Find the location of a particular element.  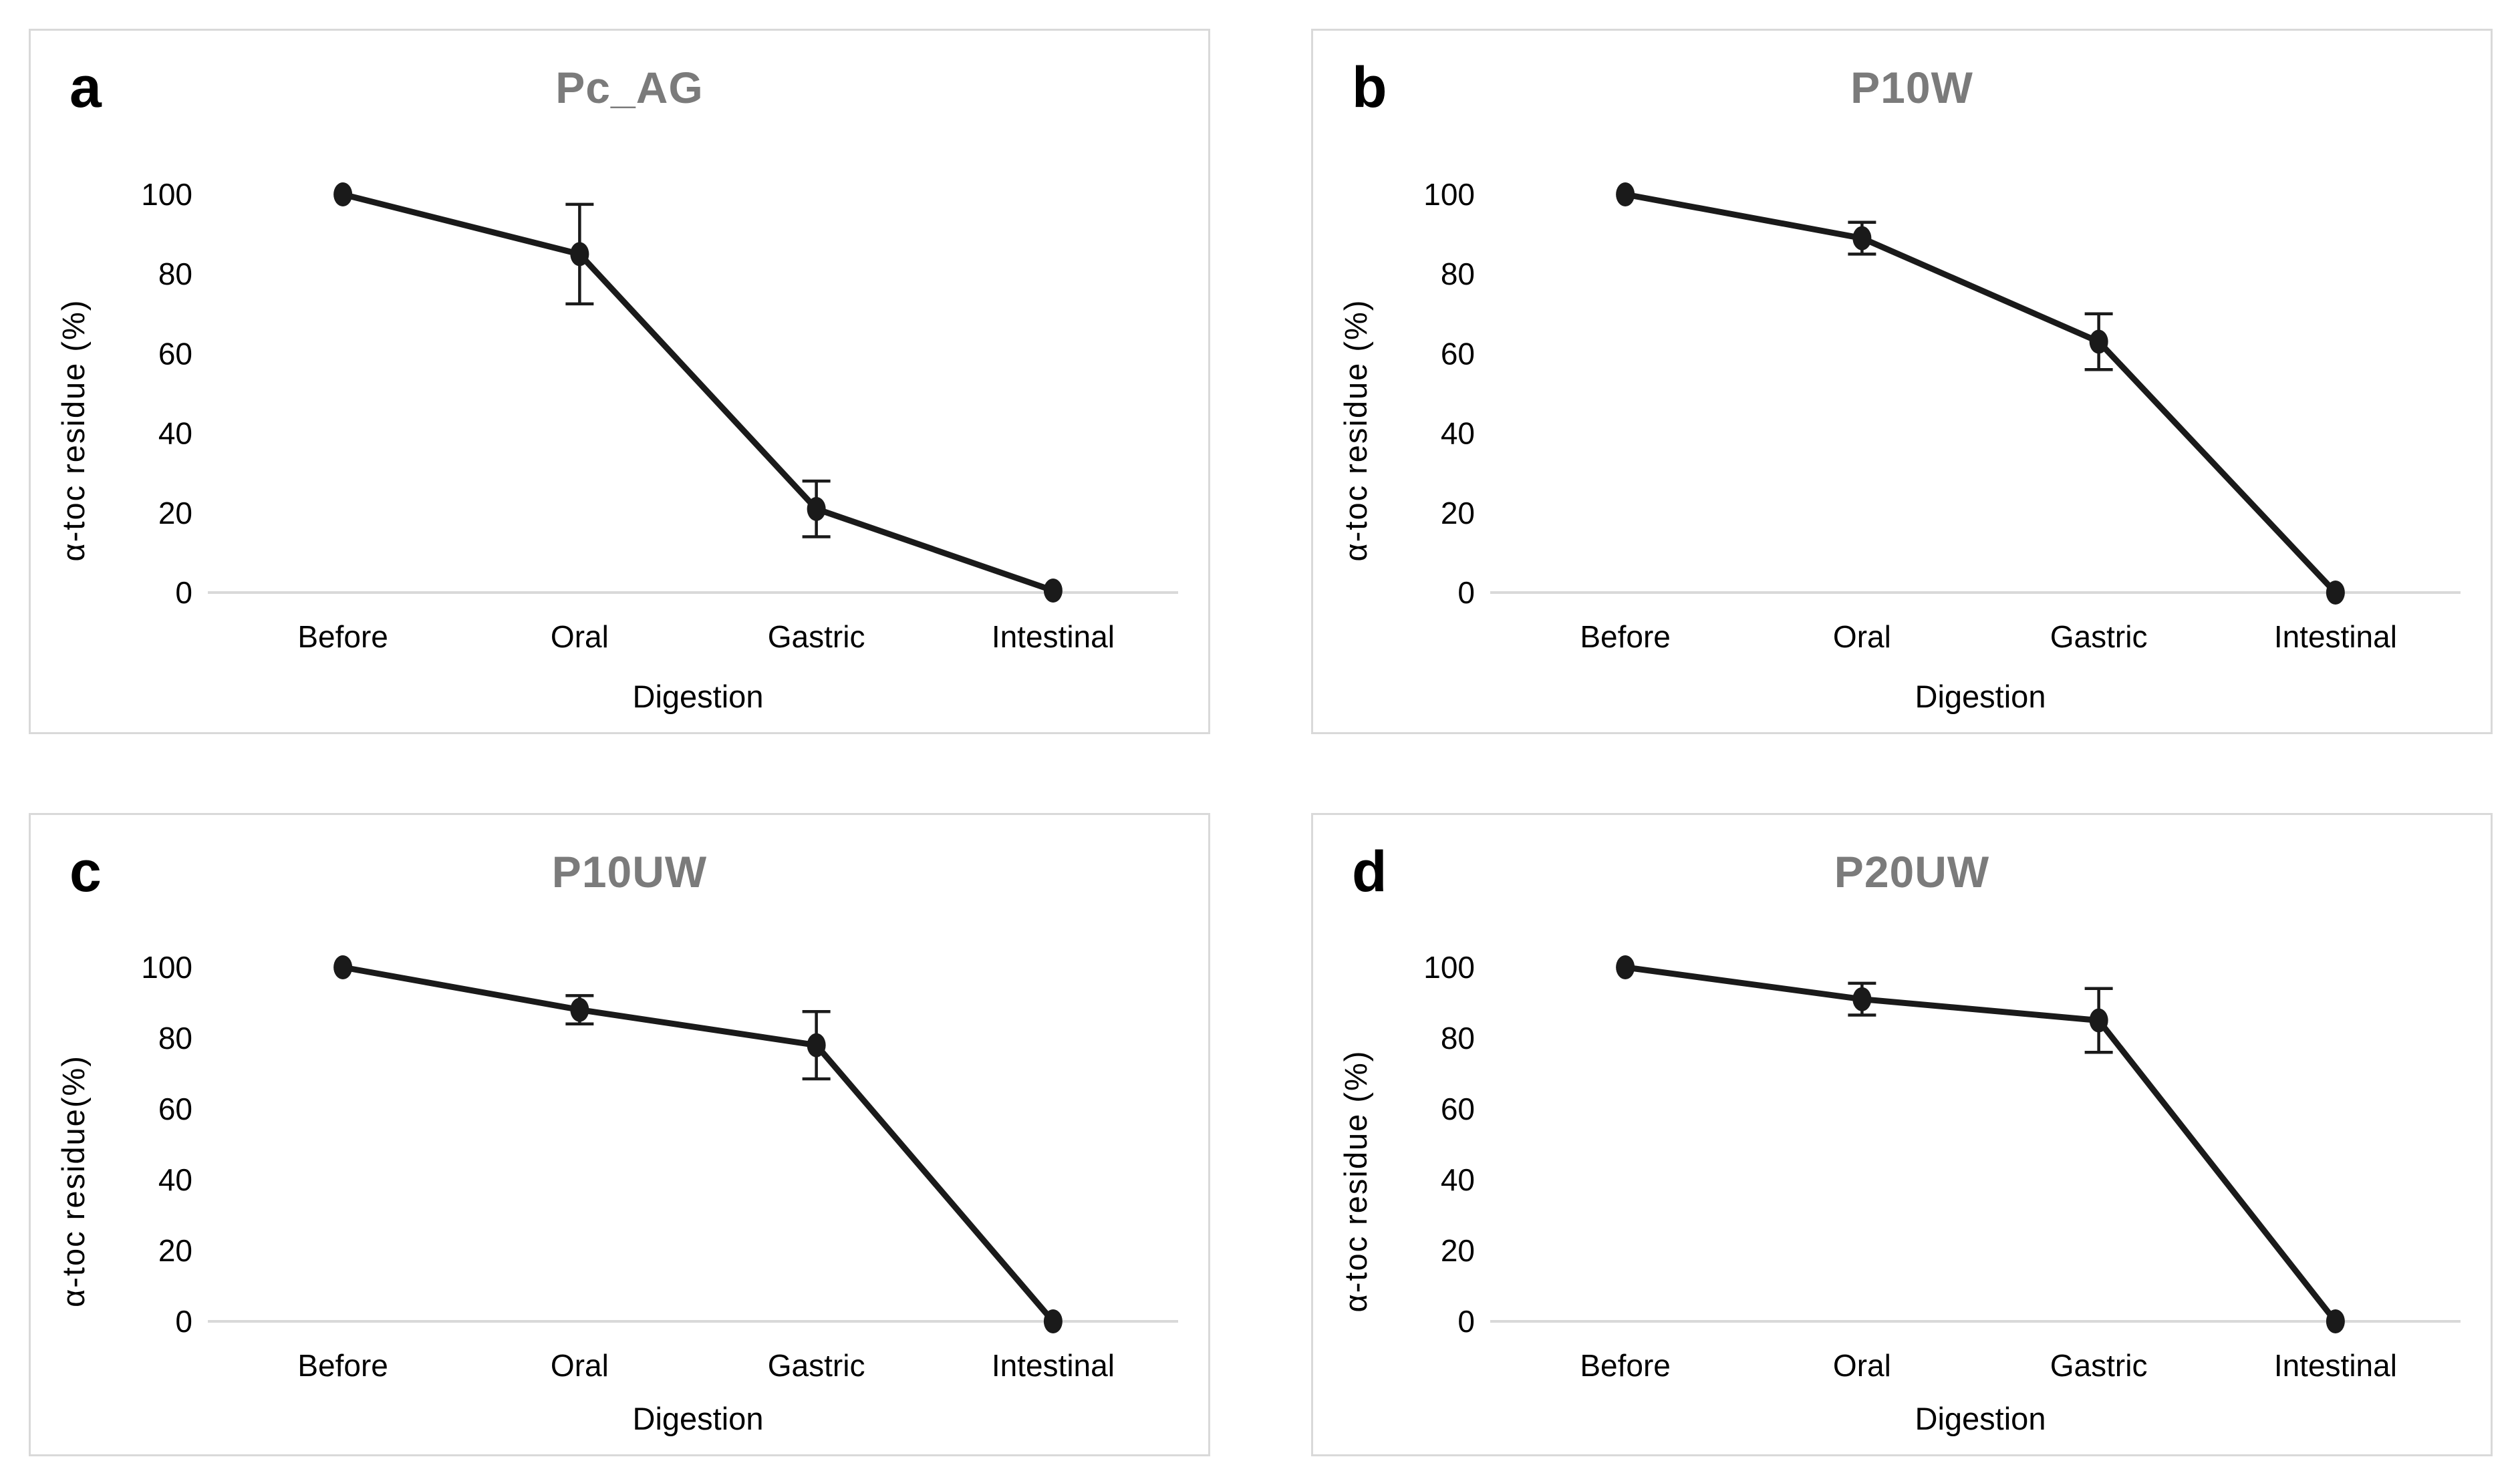

chart-title-a: Pc_AG is located at coordinates (629, 87).